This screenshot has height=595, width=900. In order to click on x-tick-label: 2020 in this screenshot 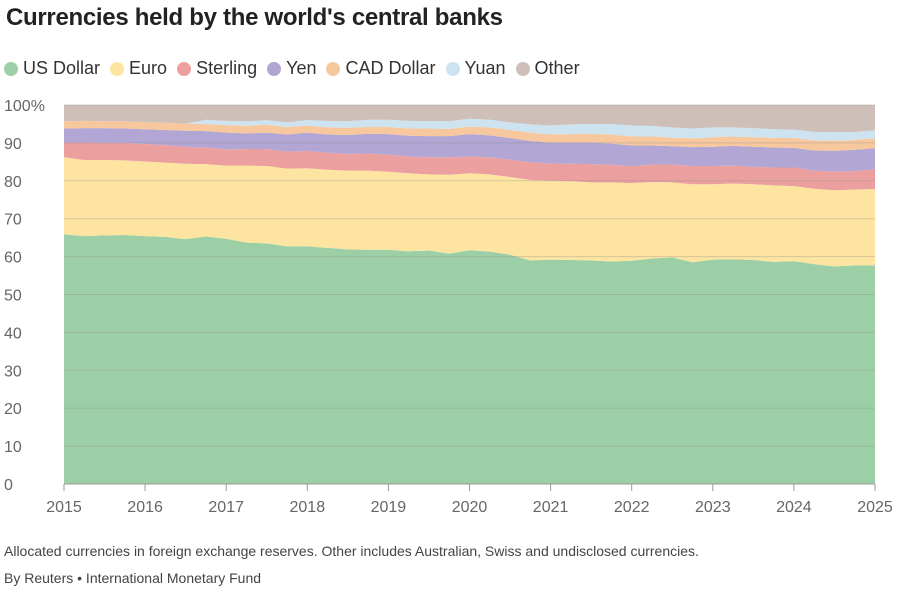, I will do `click(470, 507)`.